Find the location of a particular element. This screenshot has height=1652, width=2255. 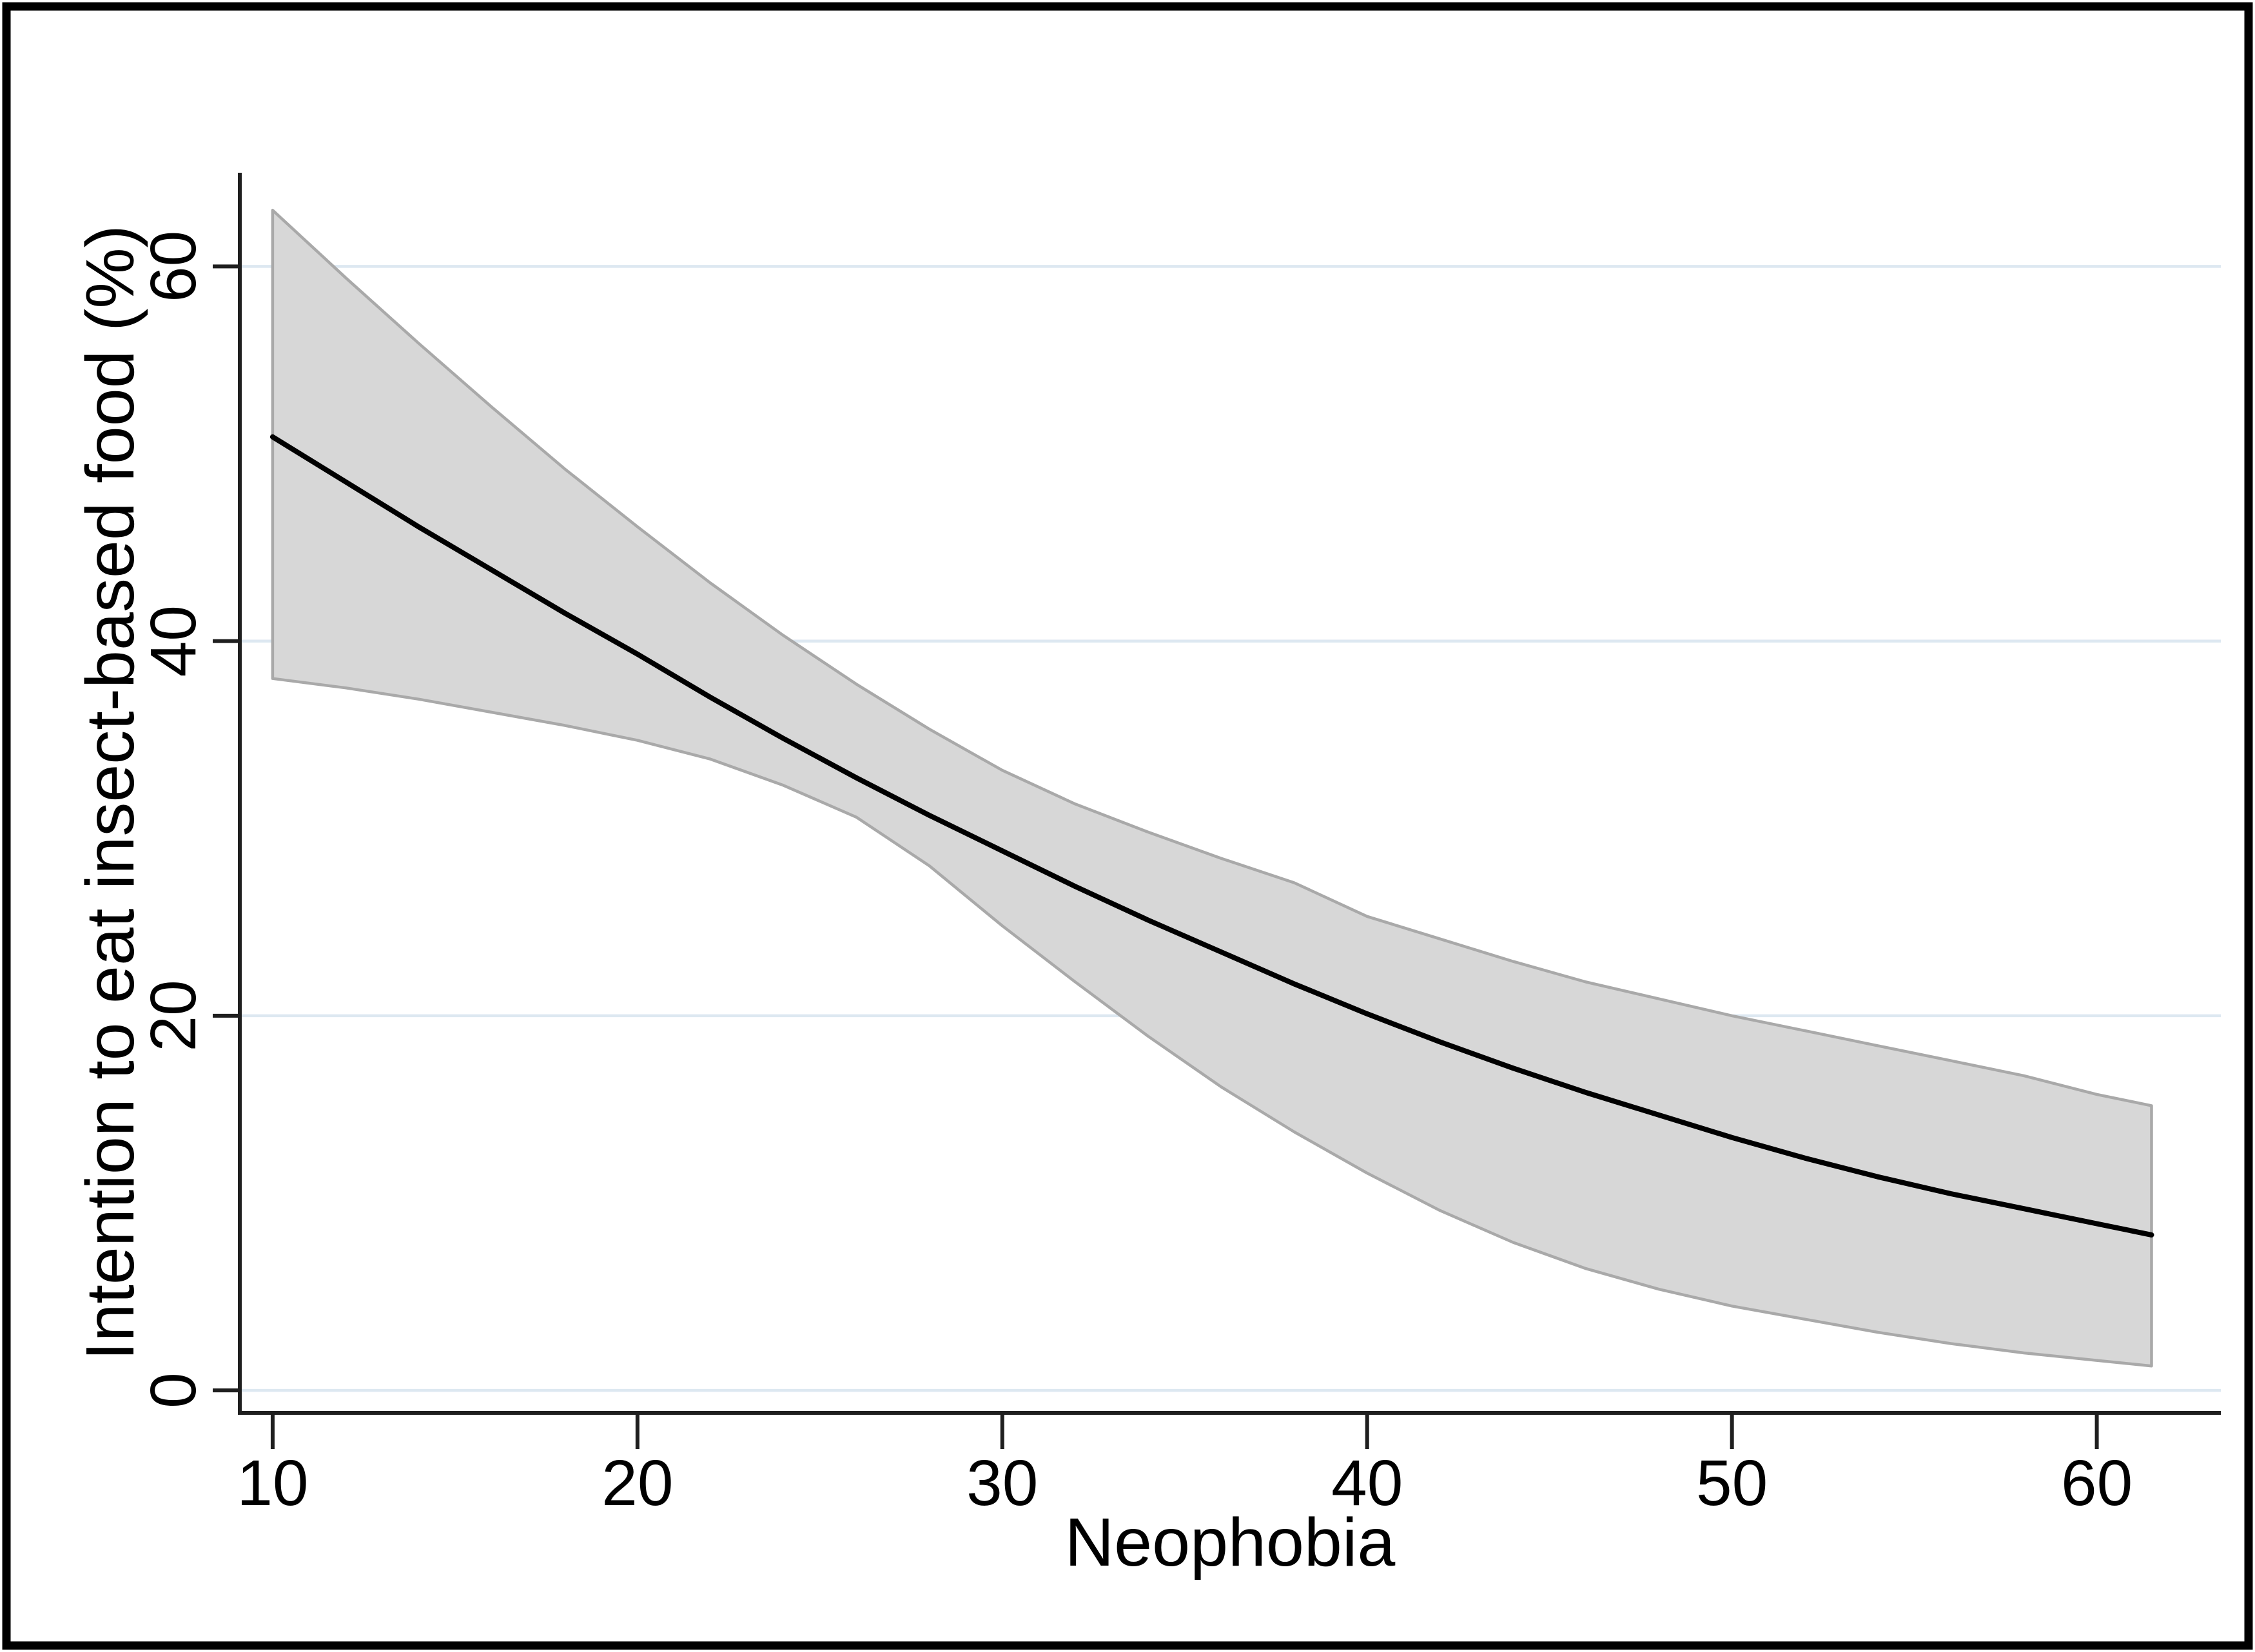

y-tick-label-20: 20 is located at coordinates (173, 1015).